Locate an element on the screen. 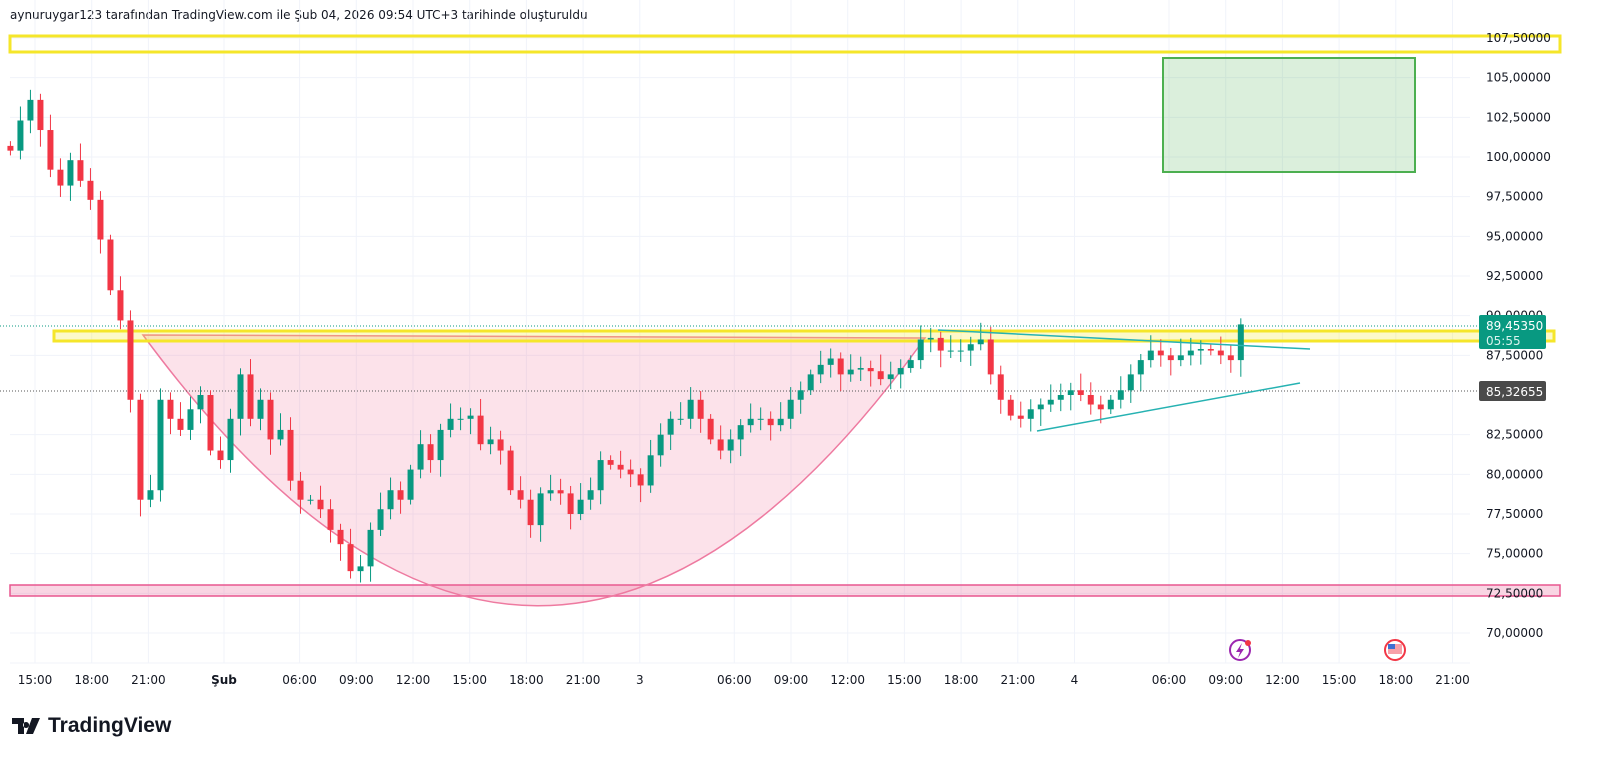 This screenshot has width=1600, height=776. x-tick-label: 4 is located at coordinates (1075, 680).